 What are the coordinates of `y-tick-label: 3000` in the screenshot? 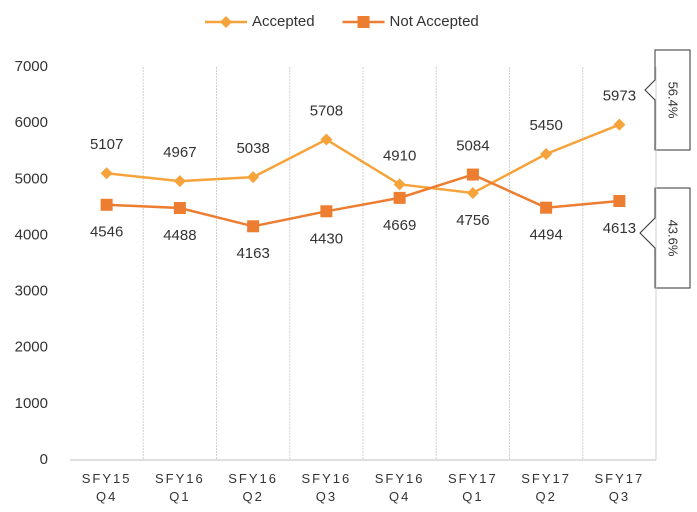 It's located at (31, 291).